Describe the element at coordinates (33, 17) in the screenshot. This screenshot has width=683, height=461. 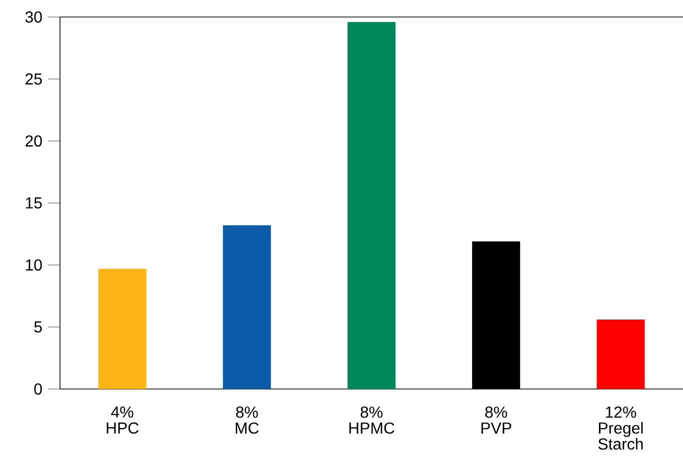
I see `y-tick-label: 30` at that location.